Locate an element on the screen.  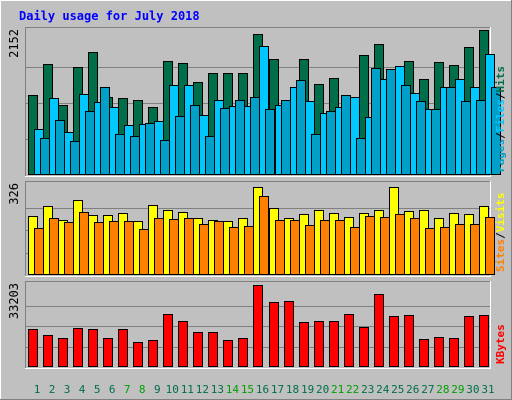
x-tick-label: 31 is located at coordinates (487, 389).